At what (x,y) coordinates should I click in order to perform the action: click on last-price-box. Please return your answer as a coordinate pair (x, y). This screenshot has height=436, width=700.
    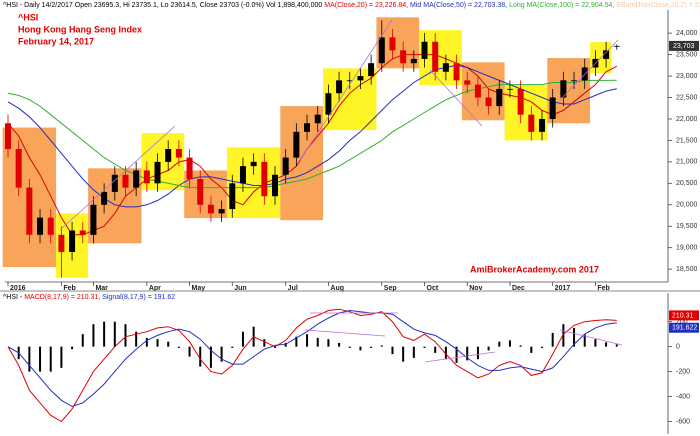
    Looking at the image, I should click on (684, 45).